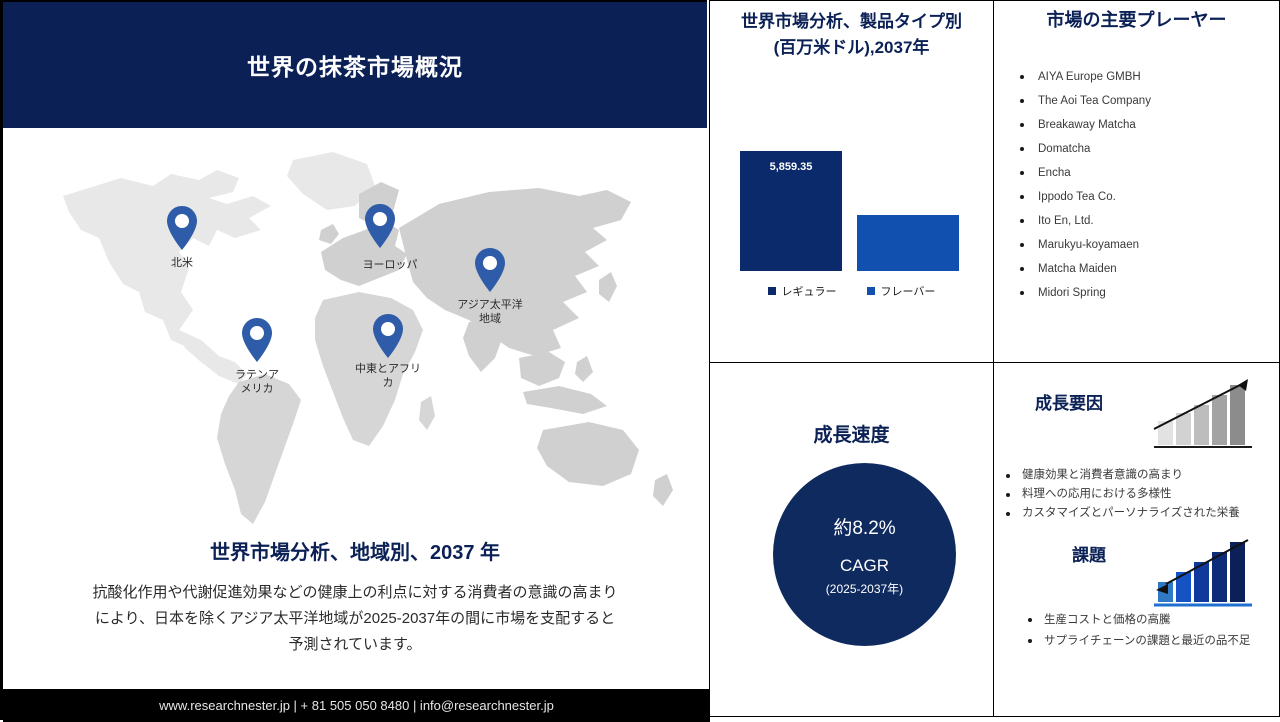 This screenshot has width=1280, height=722. What do you see at coordinates (1135, 513) in the screenshot?
I see `list-item: カスタマイズとパーソナライズされた栄養` at bounding box center [1135, 513].